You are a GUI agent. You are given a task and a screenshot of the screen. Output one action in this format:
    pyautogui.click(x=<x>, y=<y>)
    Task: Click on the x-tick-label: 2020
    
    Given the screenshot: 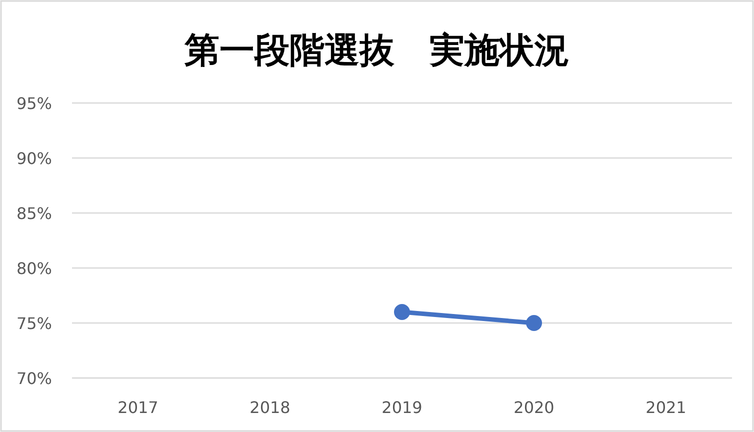 What is the action you would take?
    pyautogui.click(x=534, y=407)
    